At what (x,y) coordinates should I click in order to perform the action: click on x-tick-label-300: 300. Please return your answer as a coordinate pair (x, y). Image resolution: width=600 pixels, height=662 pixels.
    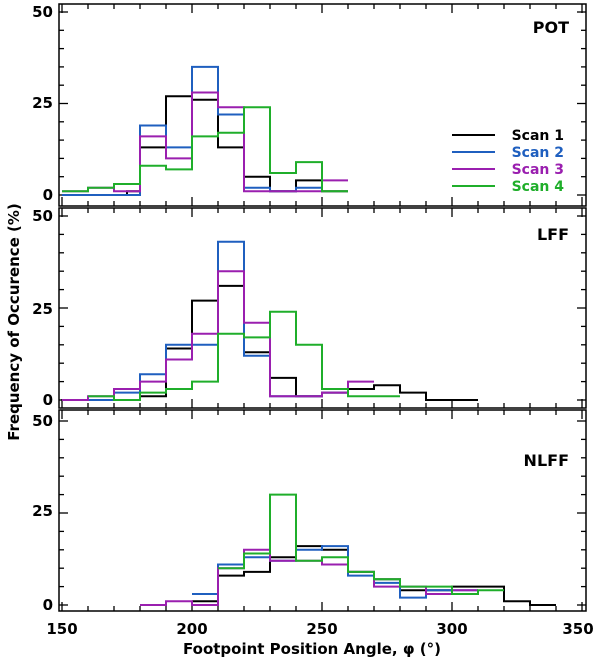
    Looking at the image, I should click on (451, 629).